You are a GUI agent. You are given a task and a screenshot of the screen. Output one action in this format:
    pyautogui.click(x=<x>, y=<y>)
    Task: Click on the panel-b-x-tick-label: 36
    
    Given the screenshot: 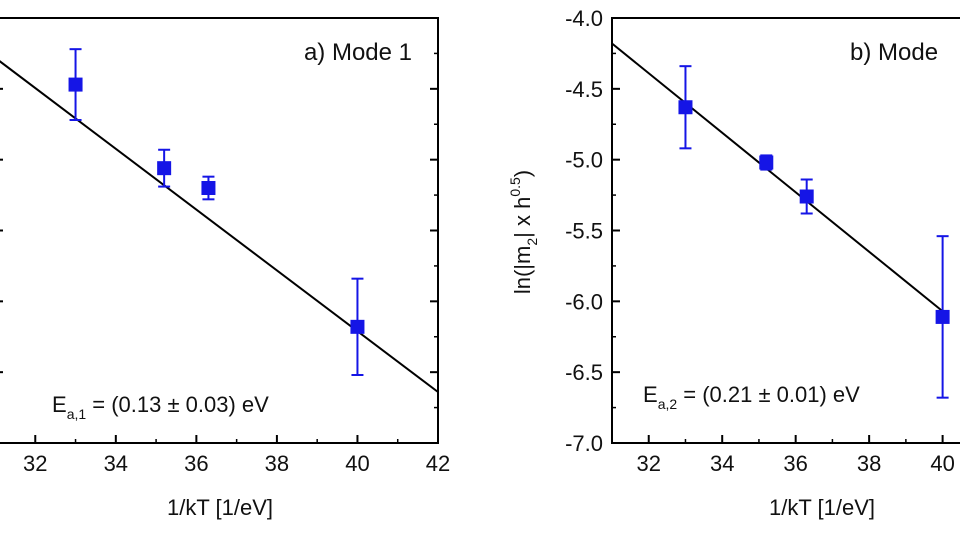 What is the action you would take?
    pyautogui.click(x=795, y=463)
    